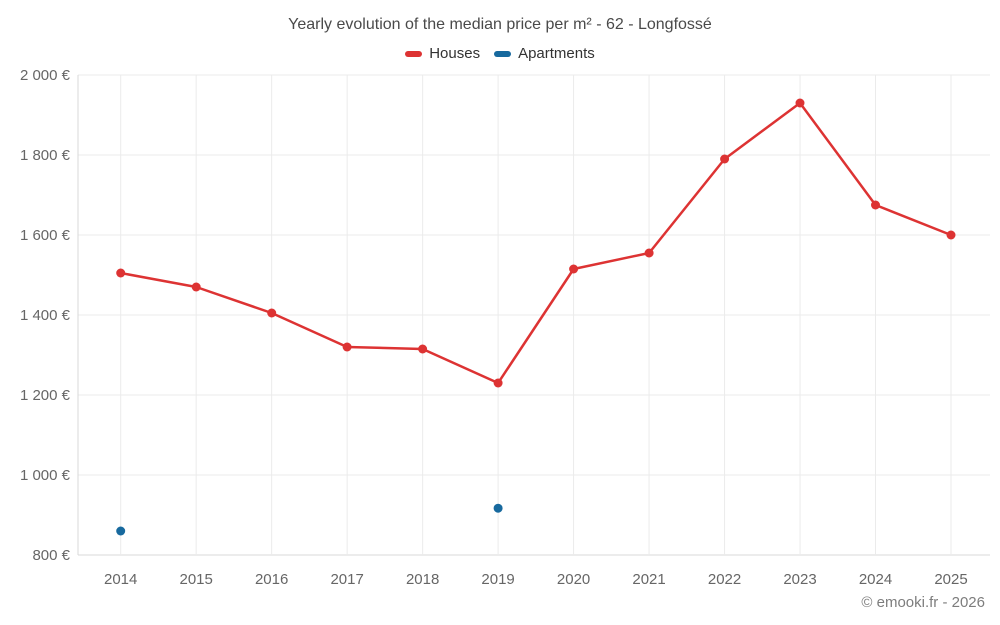 This screenshot has width=1000, height=625. Describe the element at coordinates (724, 579) in the screenshot. I see `x-axis-label: 2022` at that location.